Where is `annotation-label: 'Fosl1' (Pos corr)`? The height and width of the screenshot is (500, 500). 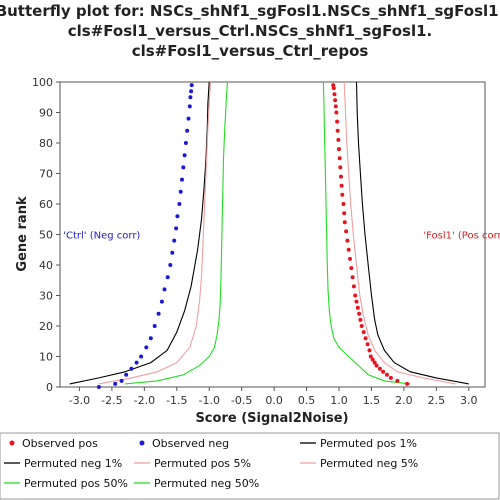
annotation-label: 'Fosl1' (Pos corr) is located at coordinates (461, 236).